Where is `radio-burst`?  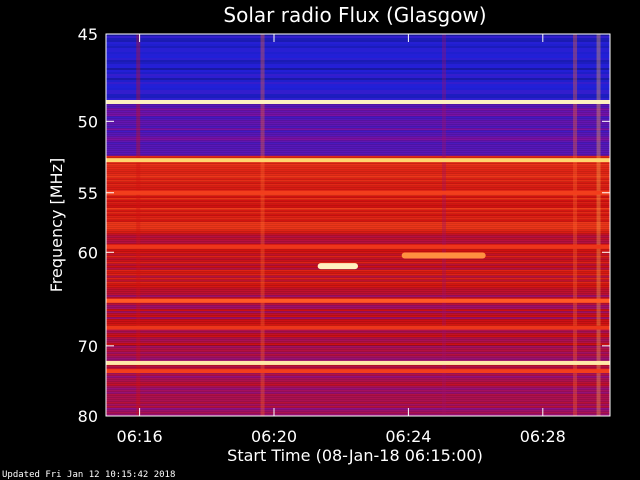 radio-burst is located at coordinates (443, 255).